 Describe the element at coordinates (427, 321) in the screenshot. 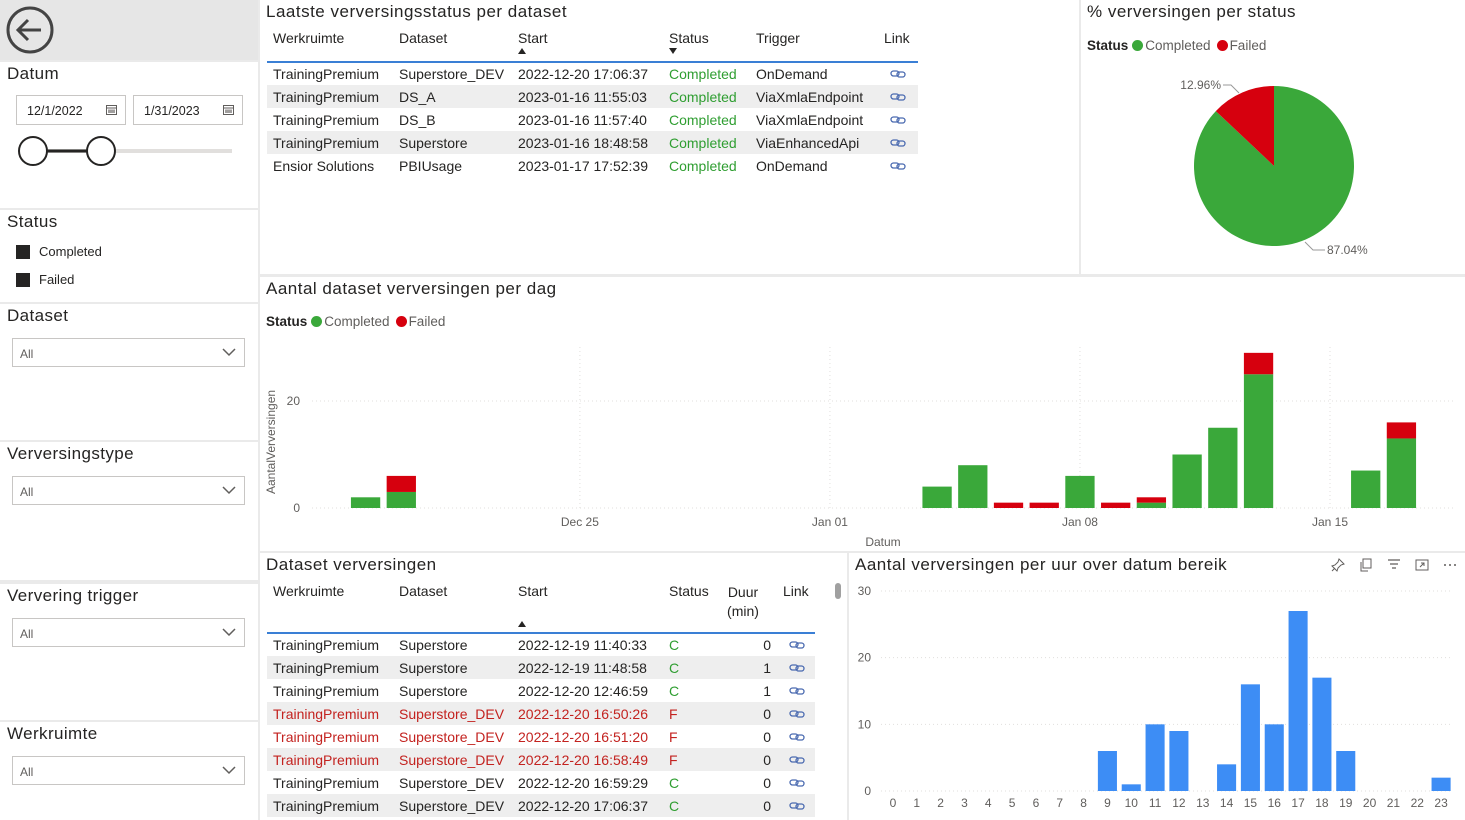

I see `daily-legend-failed: Failed` at that location.